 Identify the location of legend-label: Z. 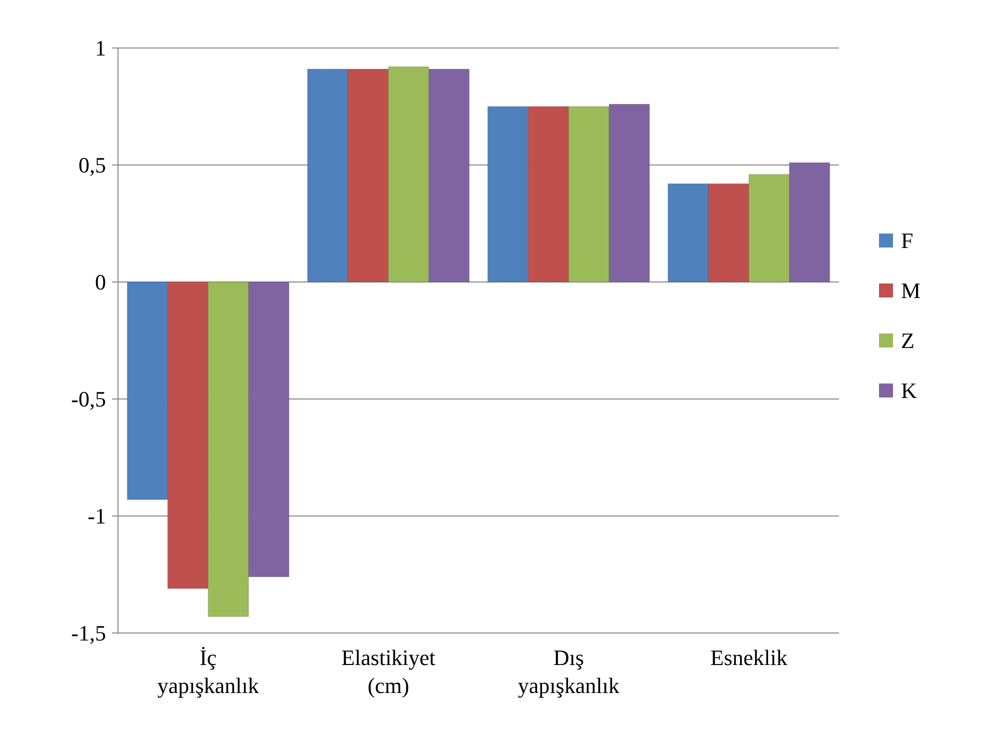
(907, 341).